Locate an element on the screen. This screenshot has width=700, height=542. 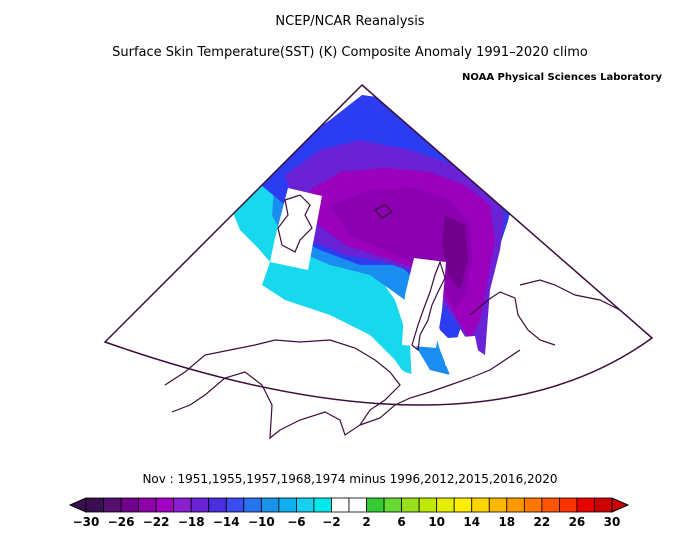
coastline-kara is located at coordinates (512, 318).